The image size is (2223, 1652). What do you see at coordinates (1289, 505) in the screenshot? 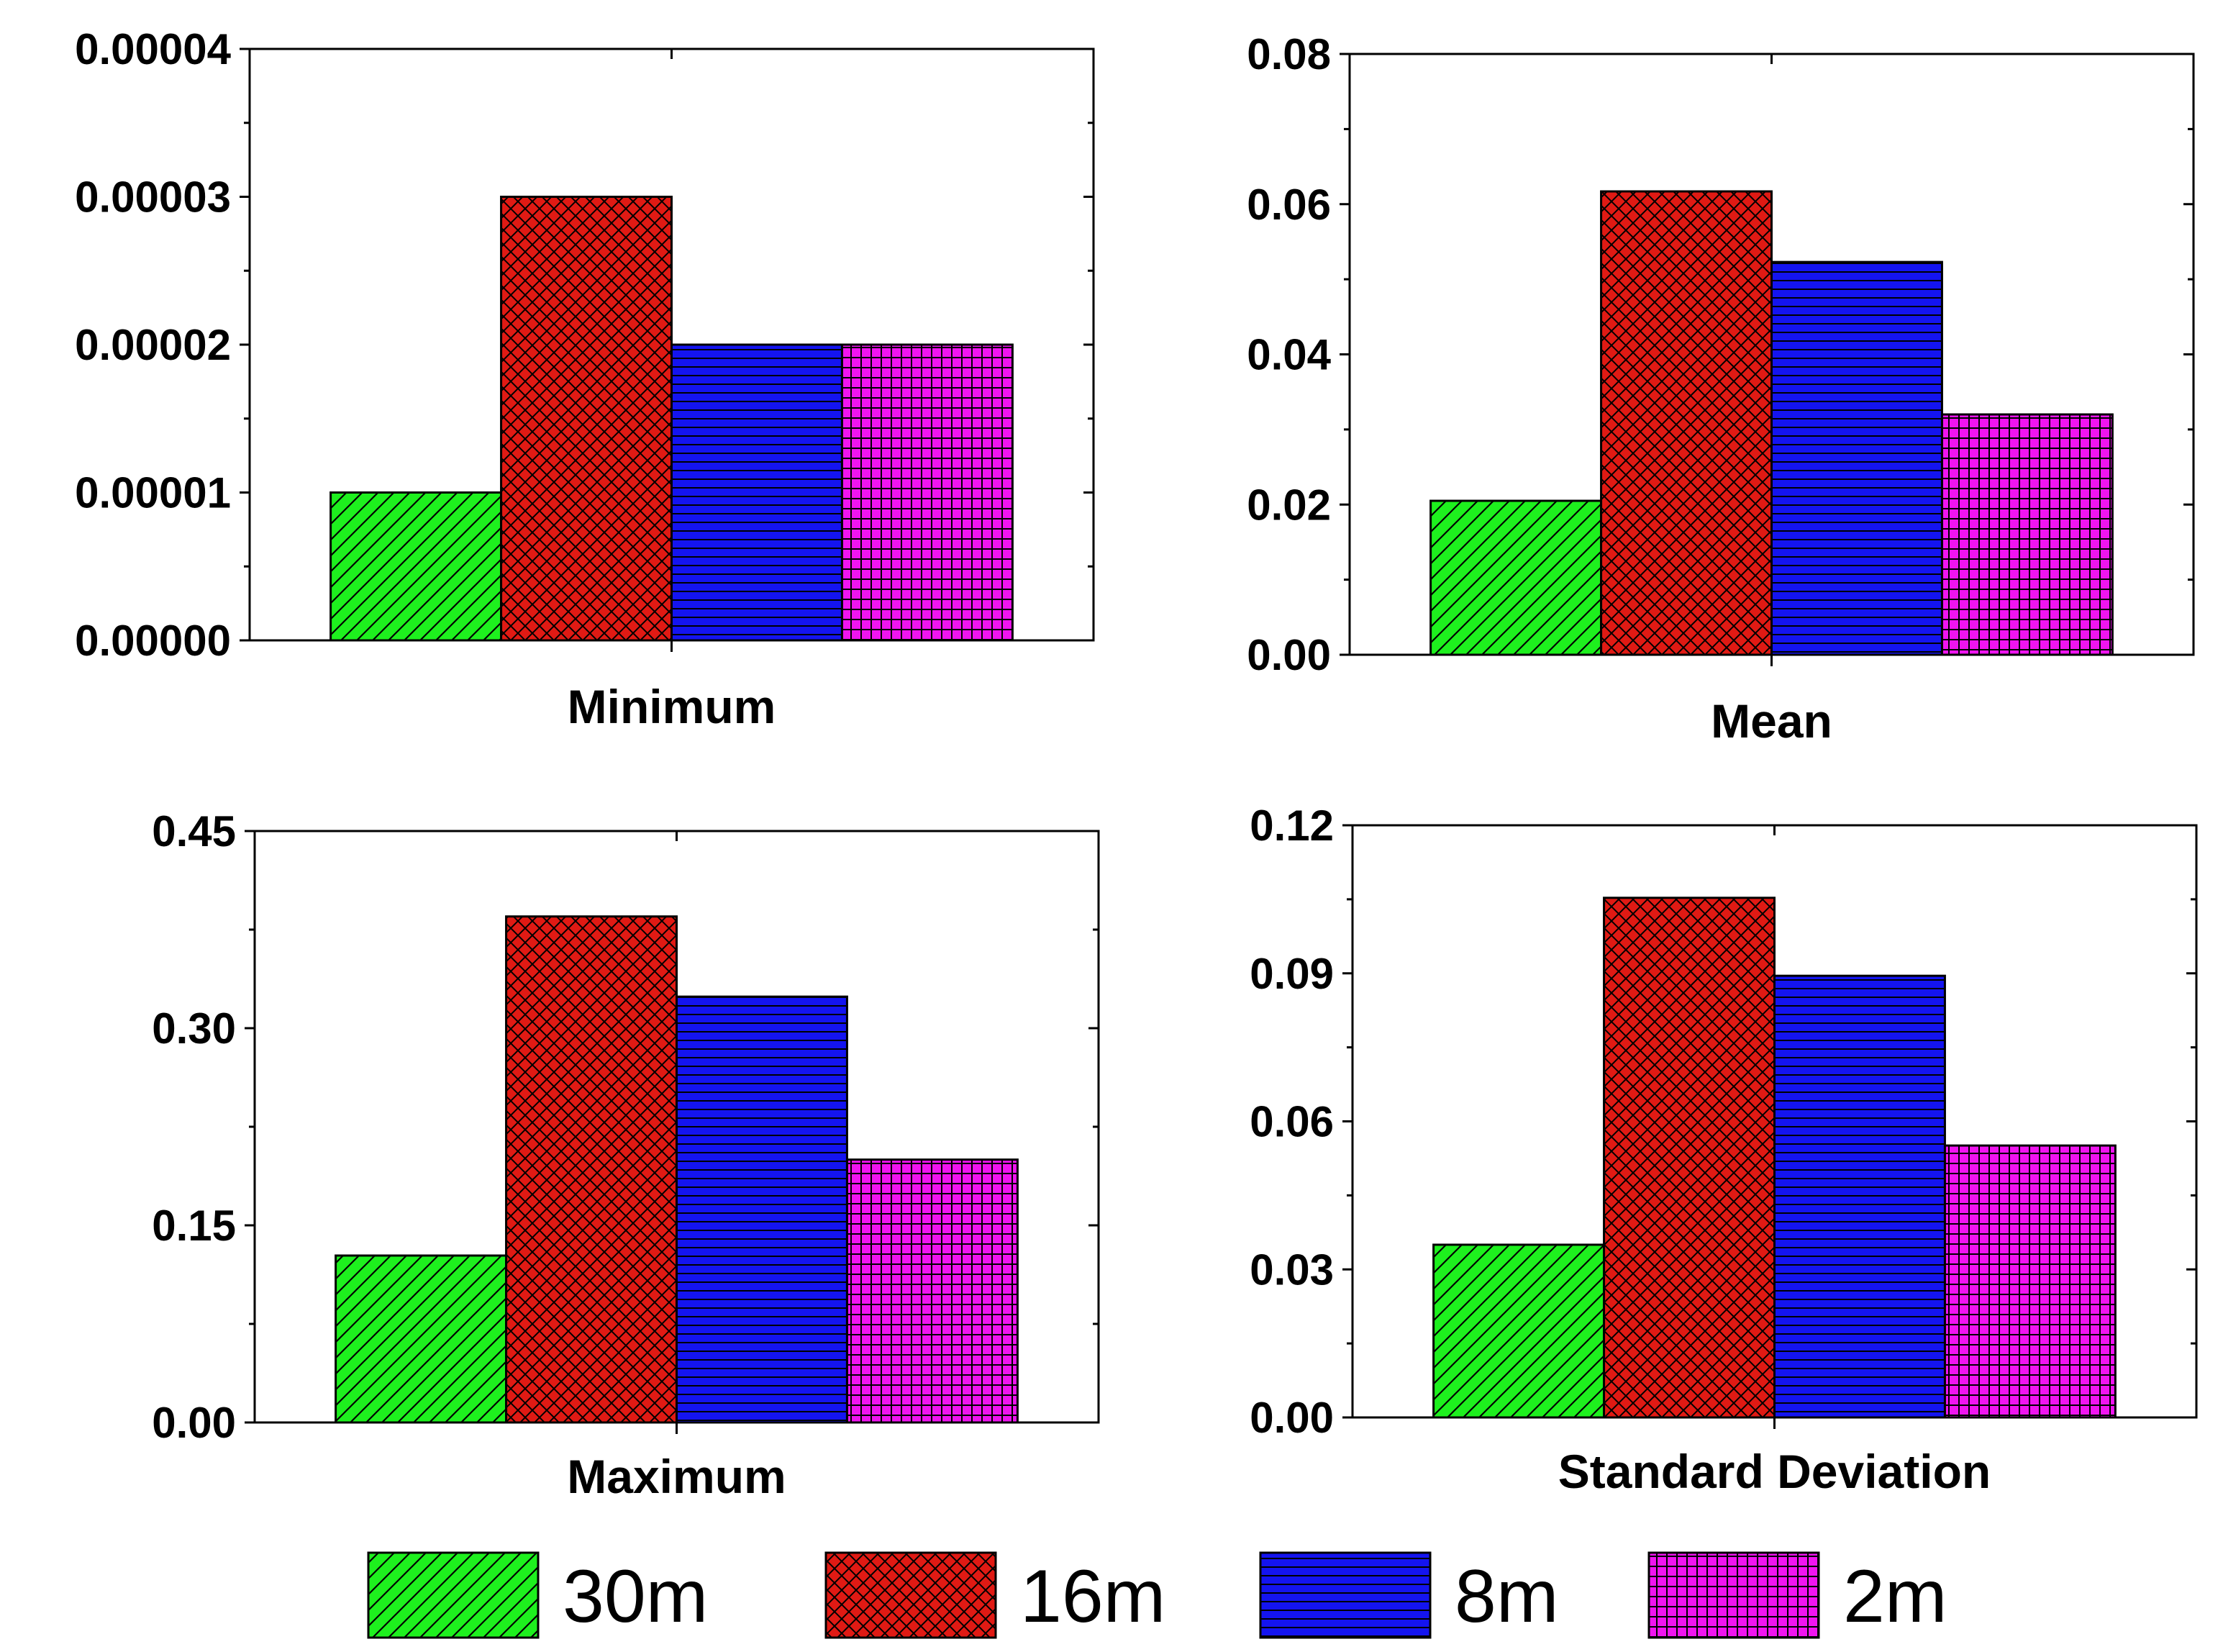
I see `ytick-label: 0.02` at bounding box center [1289, 505].